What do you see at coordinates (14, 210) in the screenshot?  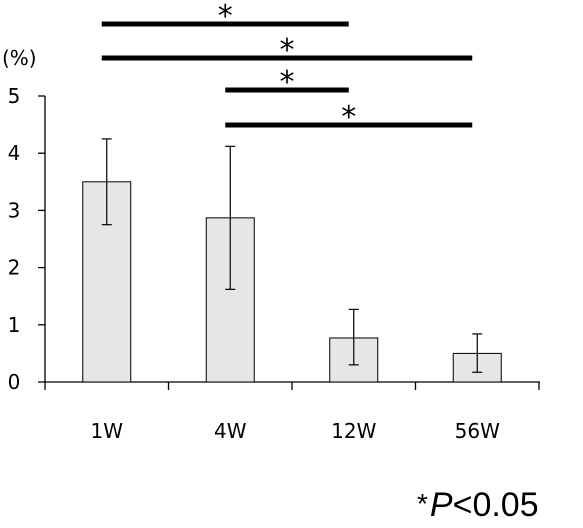 I see `y-tick-label: 3` at bounding box center [14, 210].